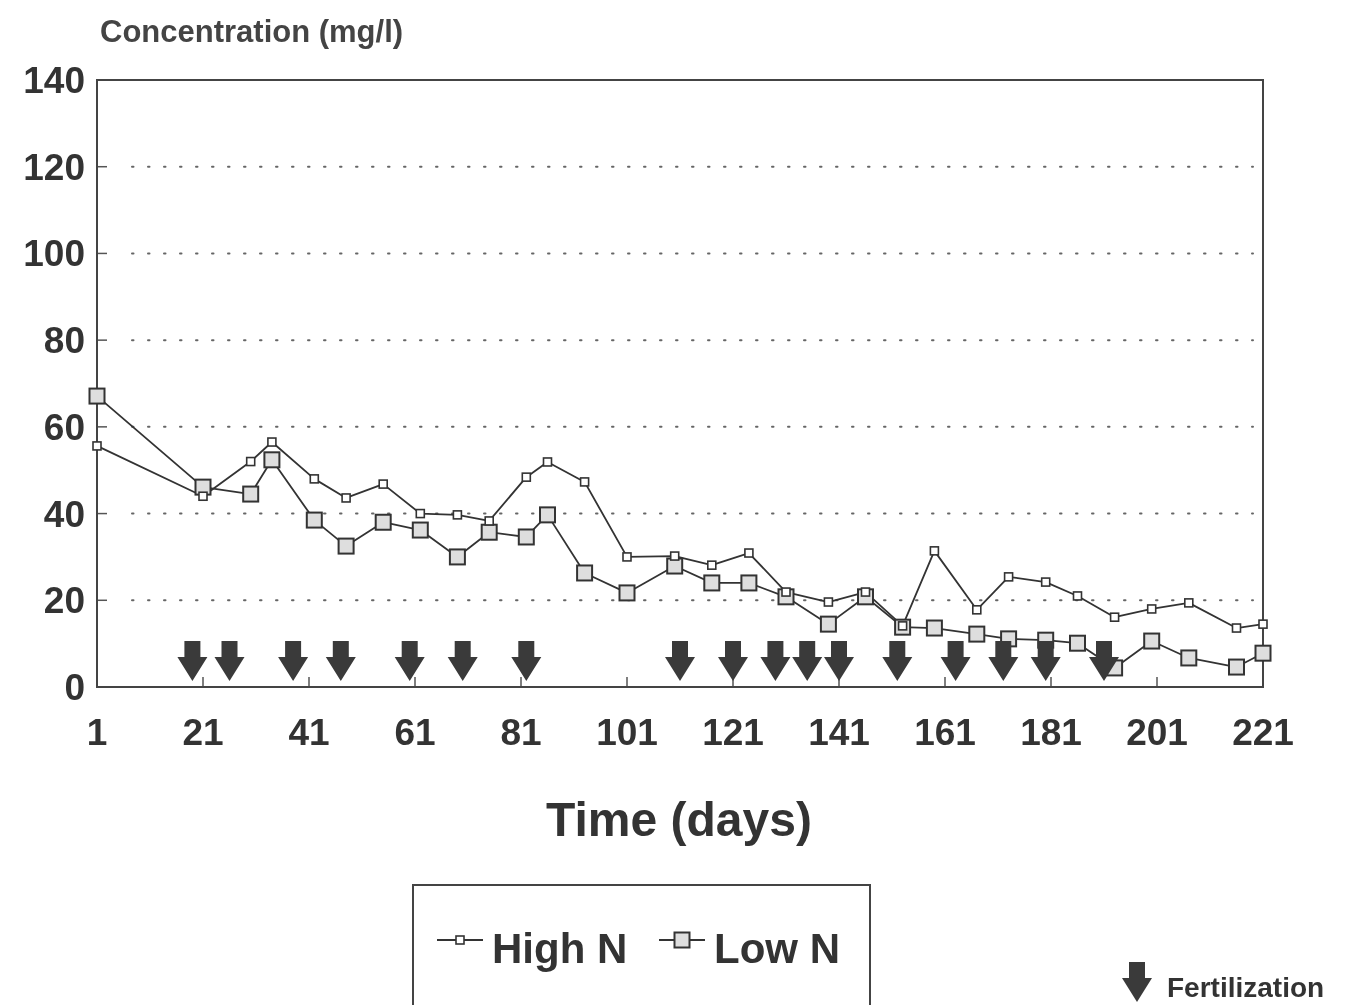 The image size is (1367, 1005). Describe the element at coordinates (54, 167) in the screenshot. I see `y-tick-label: 120` at that location.